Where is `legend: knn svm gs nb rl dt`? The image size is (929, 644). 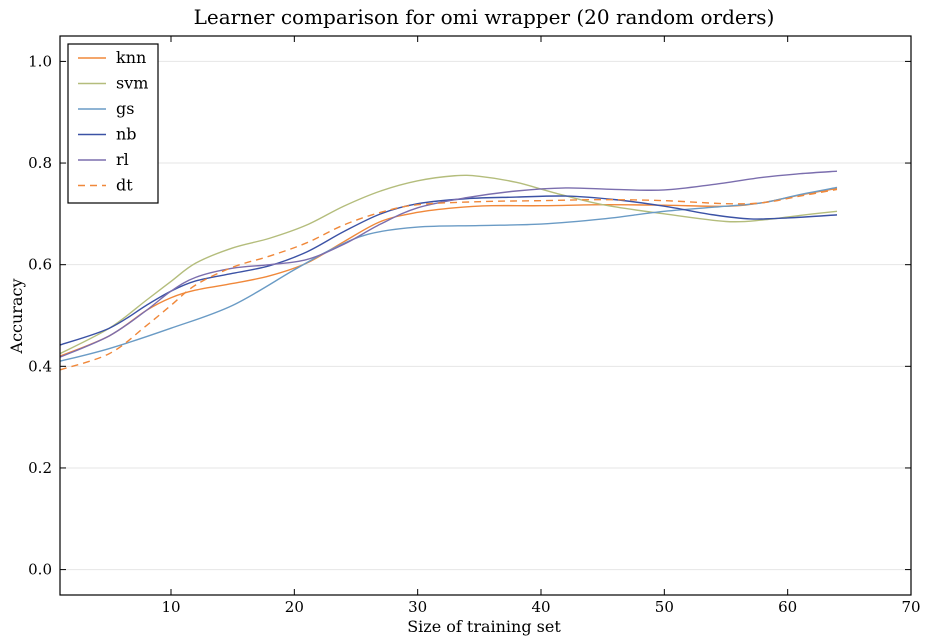 legend: knn svm gs nb rl dt is located at coordinates (113, 123).